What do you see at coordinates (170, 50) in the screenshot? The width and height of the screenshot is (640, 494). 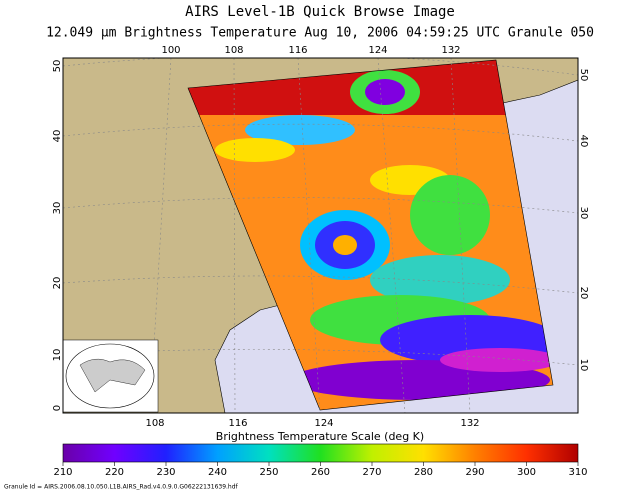 I see `lon-label: 100` at bounding box center [170, 50].